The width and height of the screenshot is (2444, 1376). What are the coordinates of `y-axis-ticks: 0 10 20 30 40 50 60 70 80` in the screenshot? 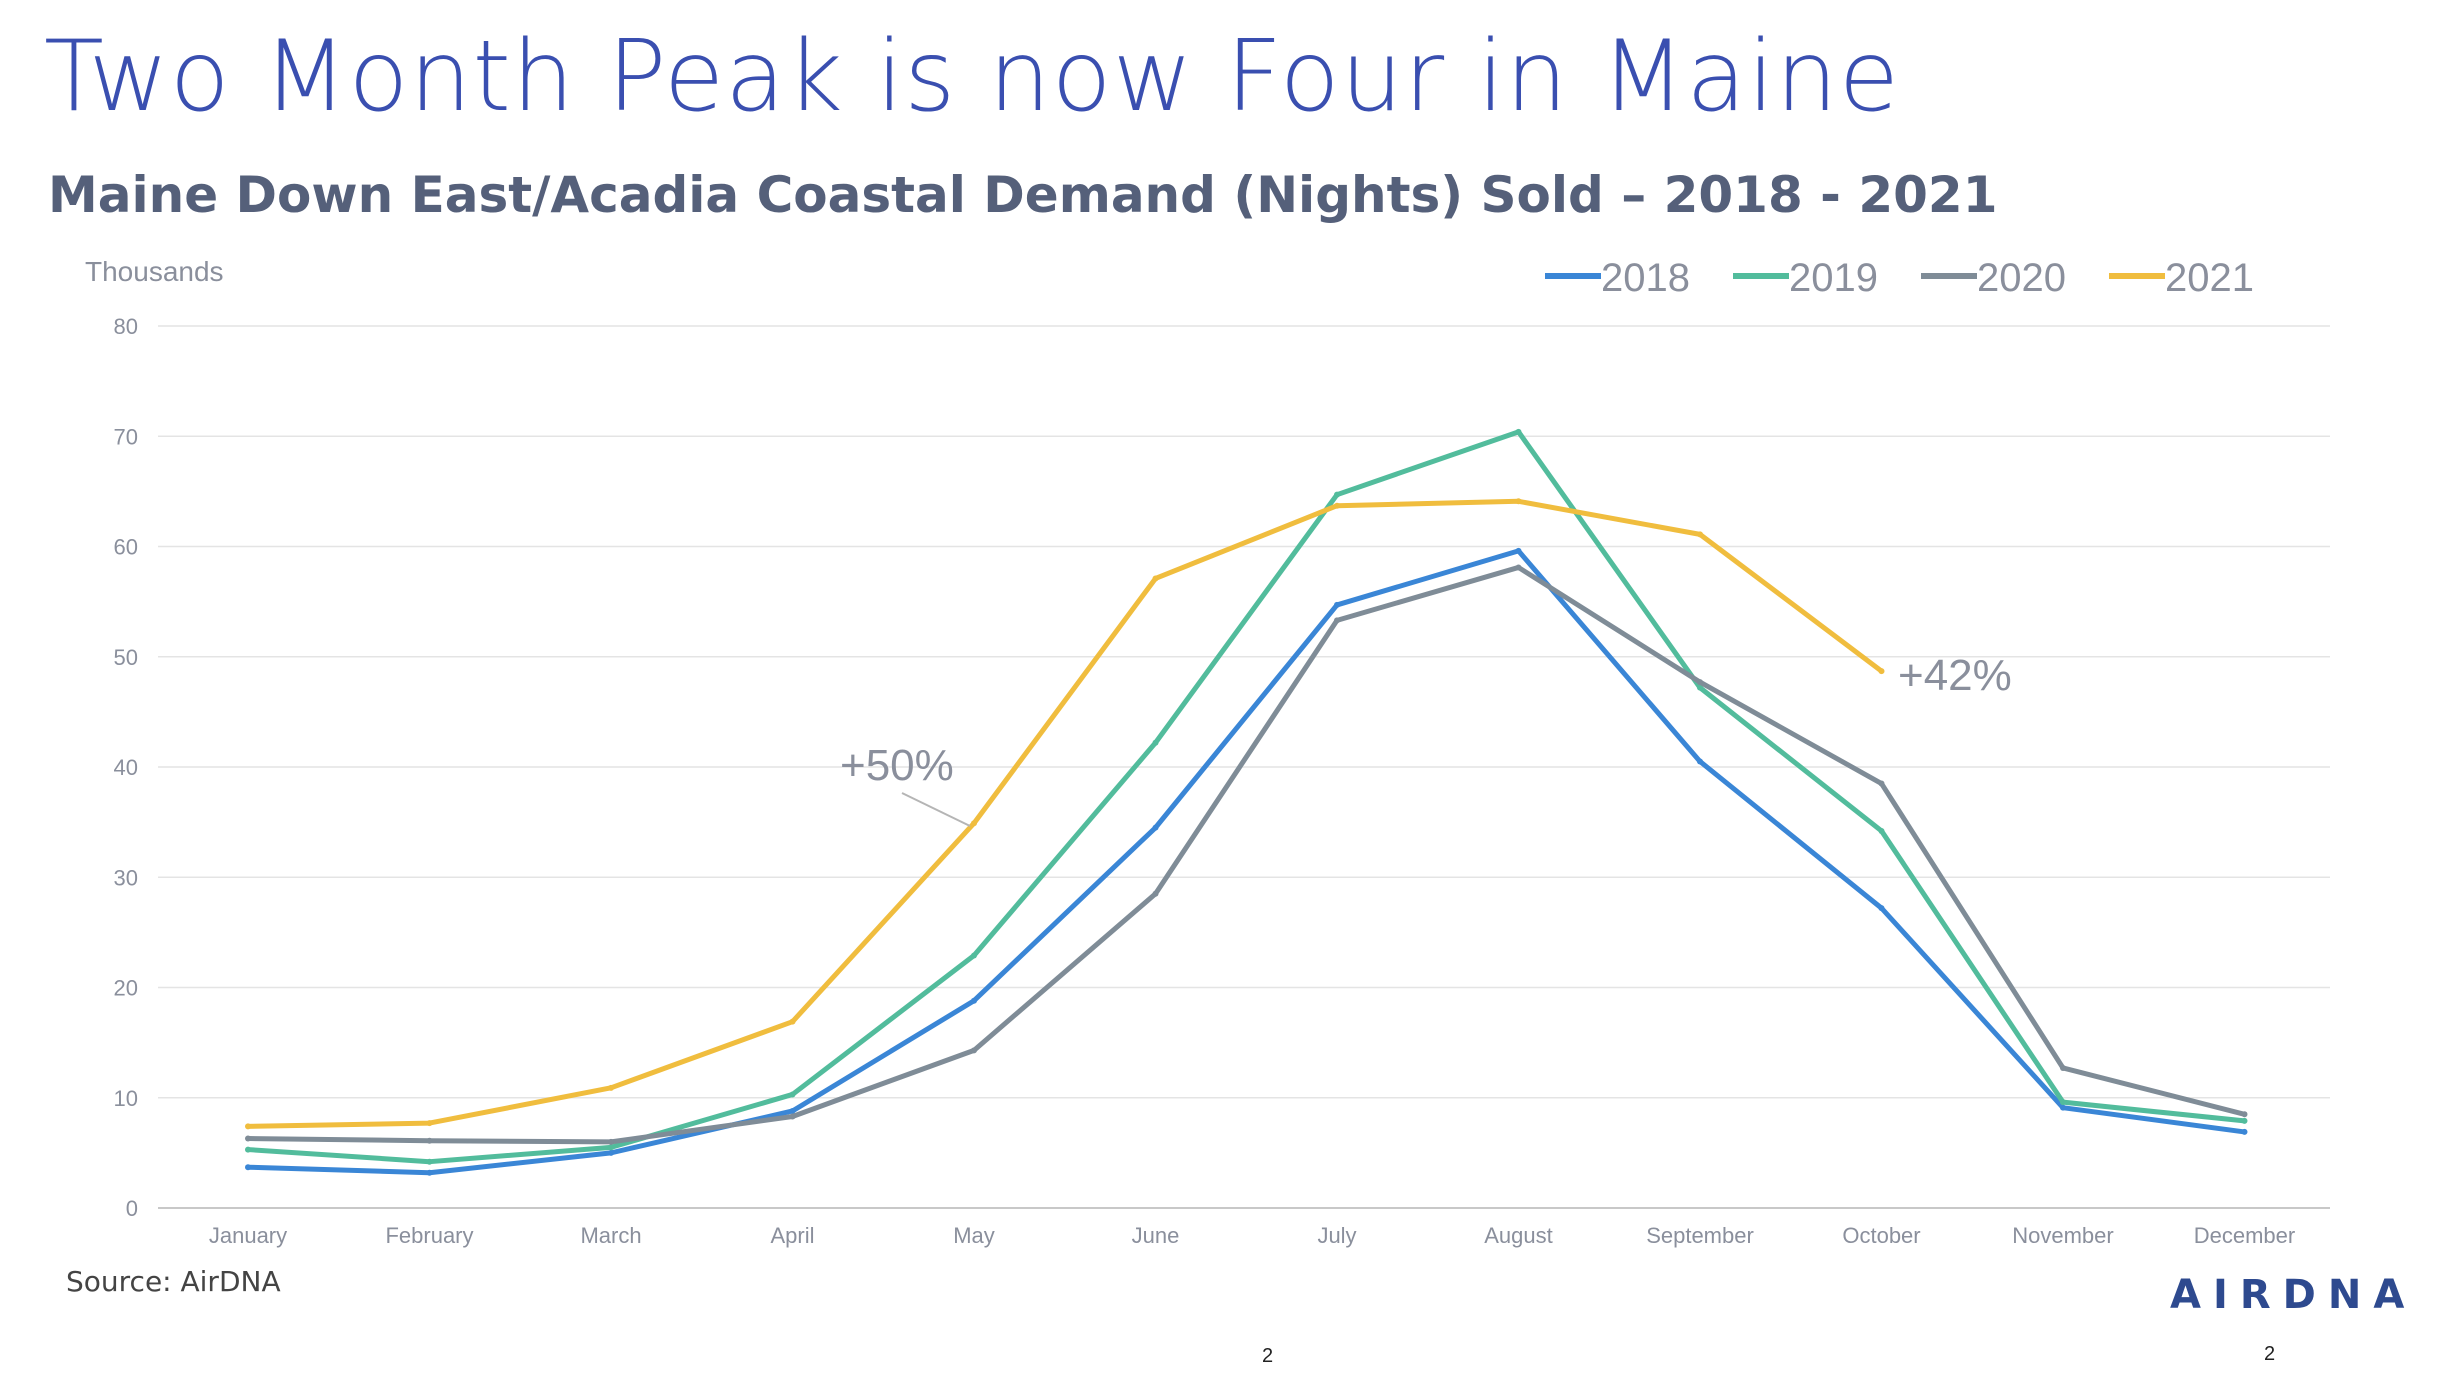 It's located at (126, 767).